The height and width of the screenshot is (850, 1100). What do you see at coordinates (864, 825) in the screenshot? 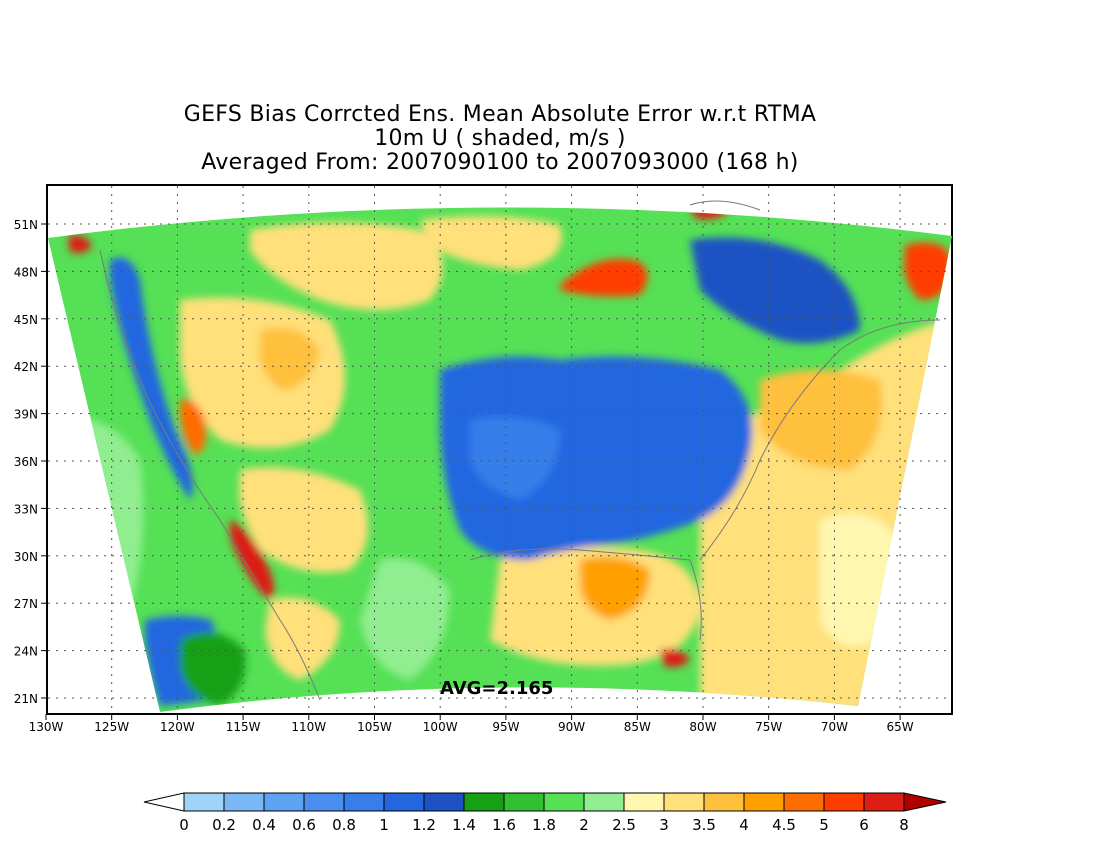
I see `colorbar-label: 6` at bounding box center [864, 825].